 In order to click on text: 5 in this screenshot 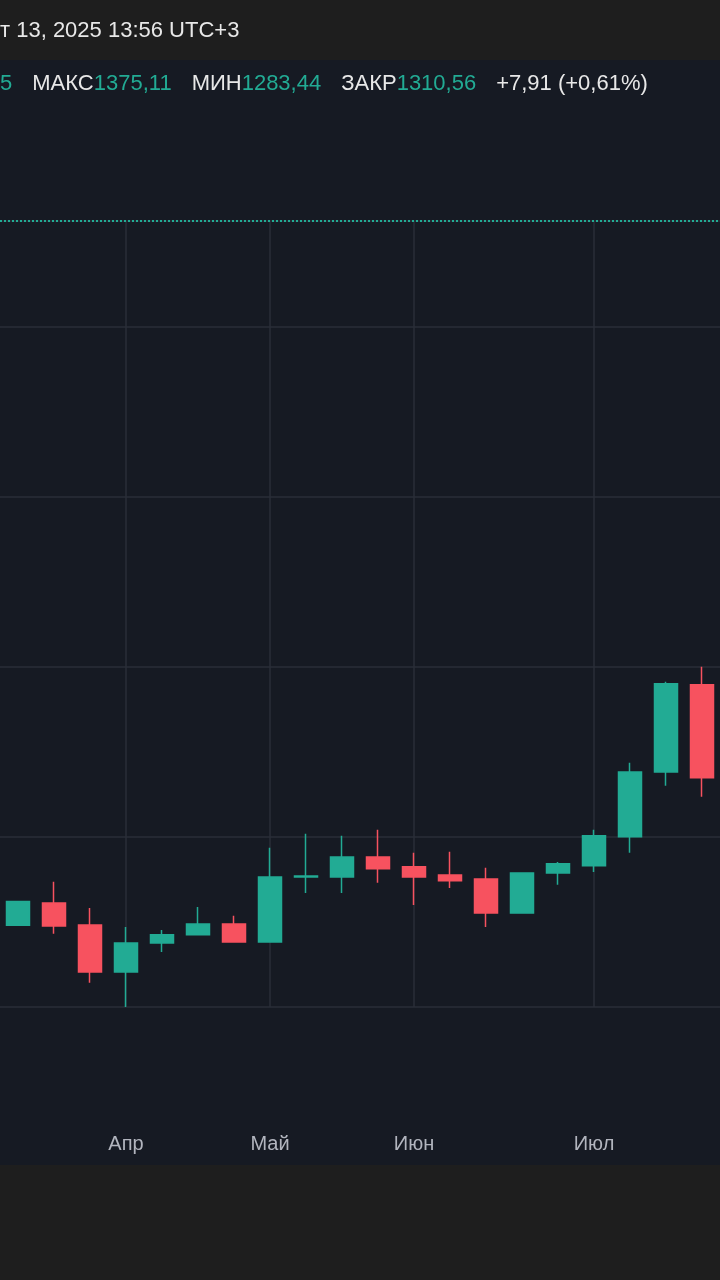, I will do `click(6, 82)`.